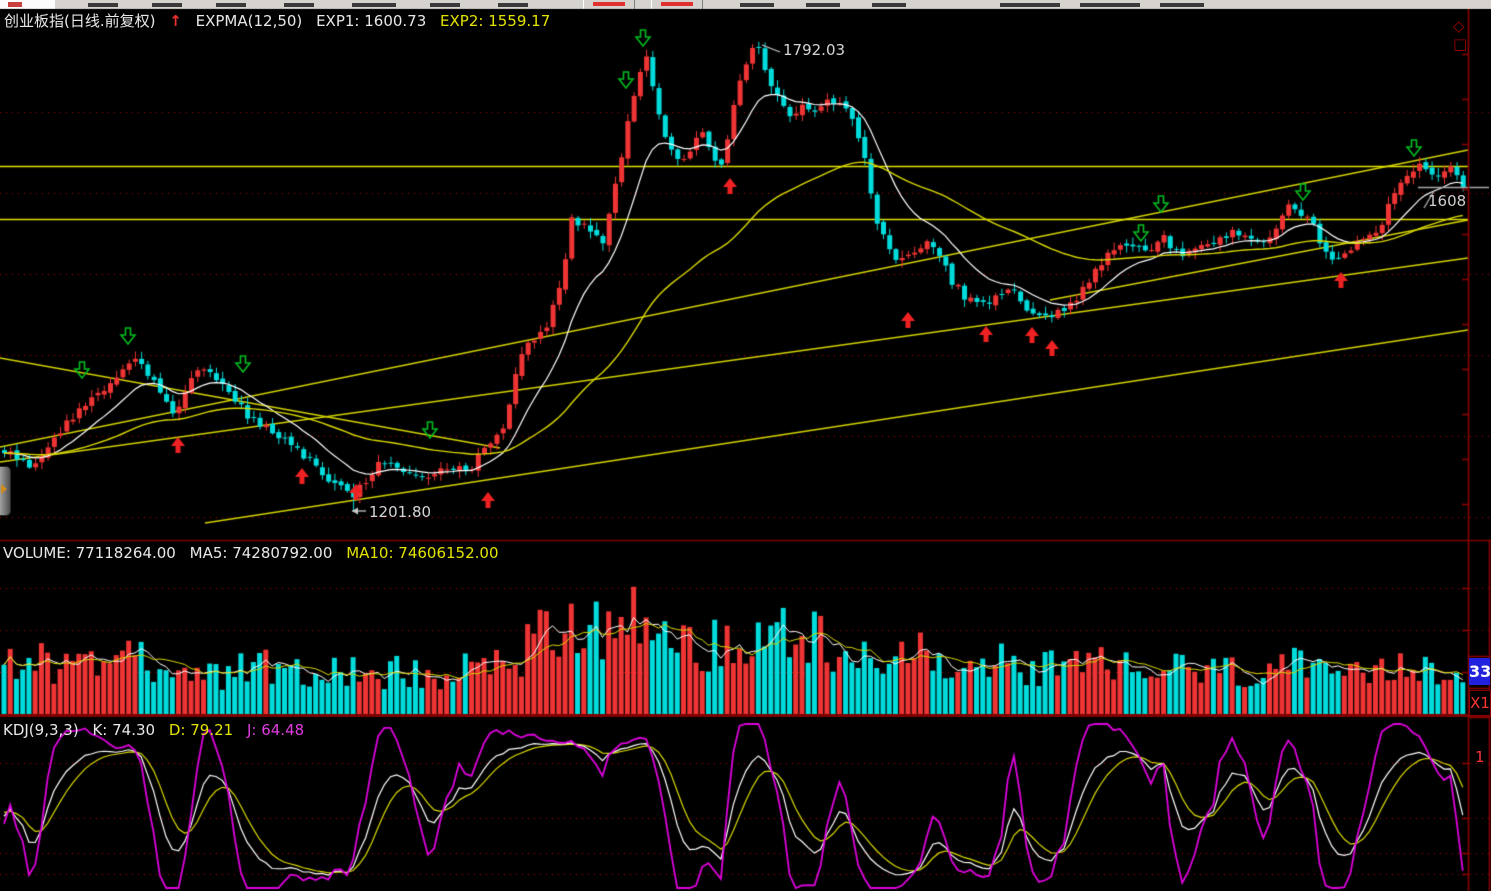 This screenshot has height=891, width=1491. Describe the element at coordinates (175, 21) in the screenshot. I see `up-arrow-icon: ↑` at that location.